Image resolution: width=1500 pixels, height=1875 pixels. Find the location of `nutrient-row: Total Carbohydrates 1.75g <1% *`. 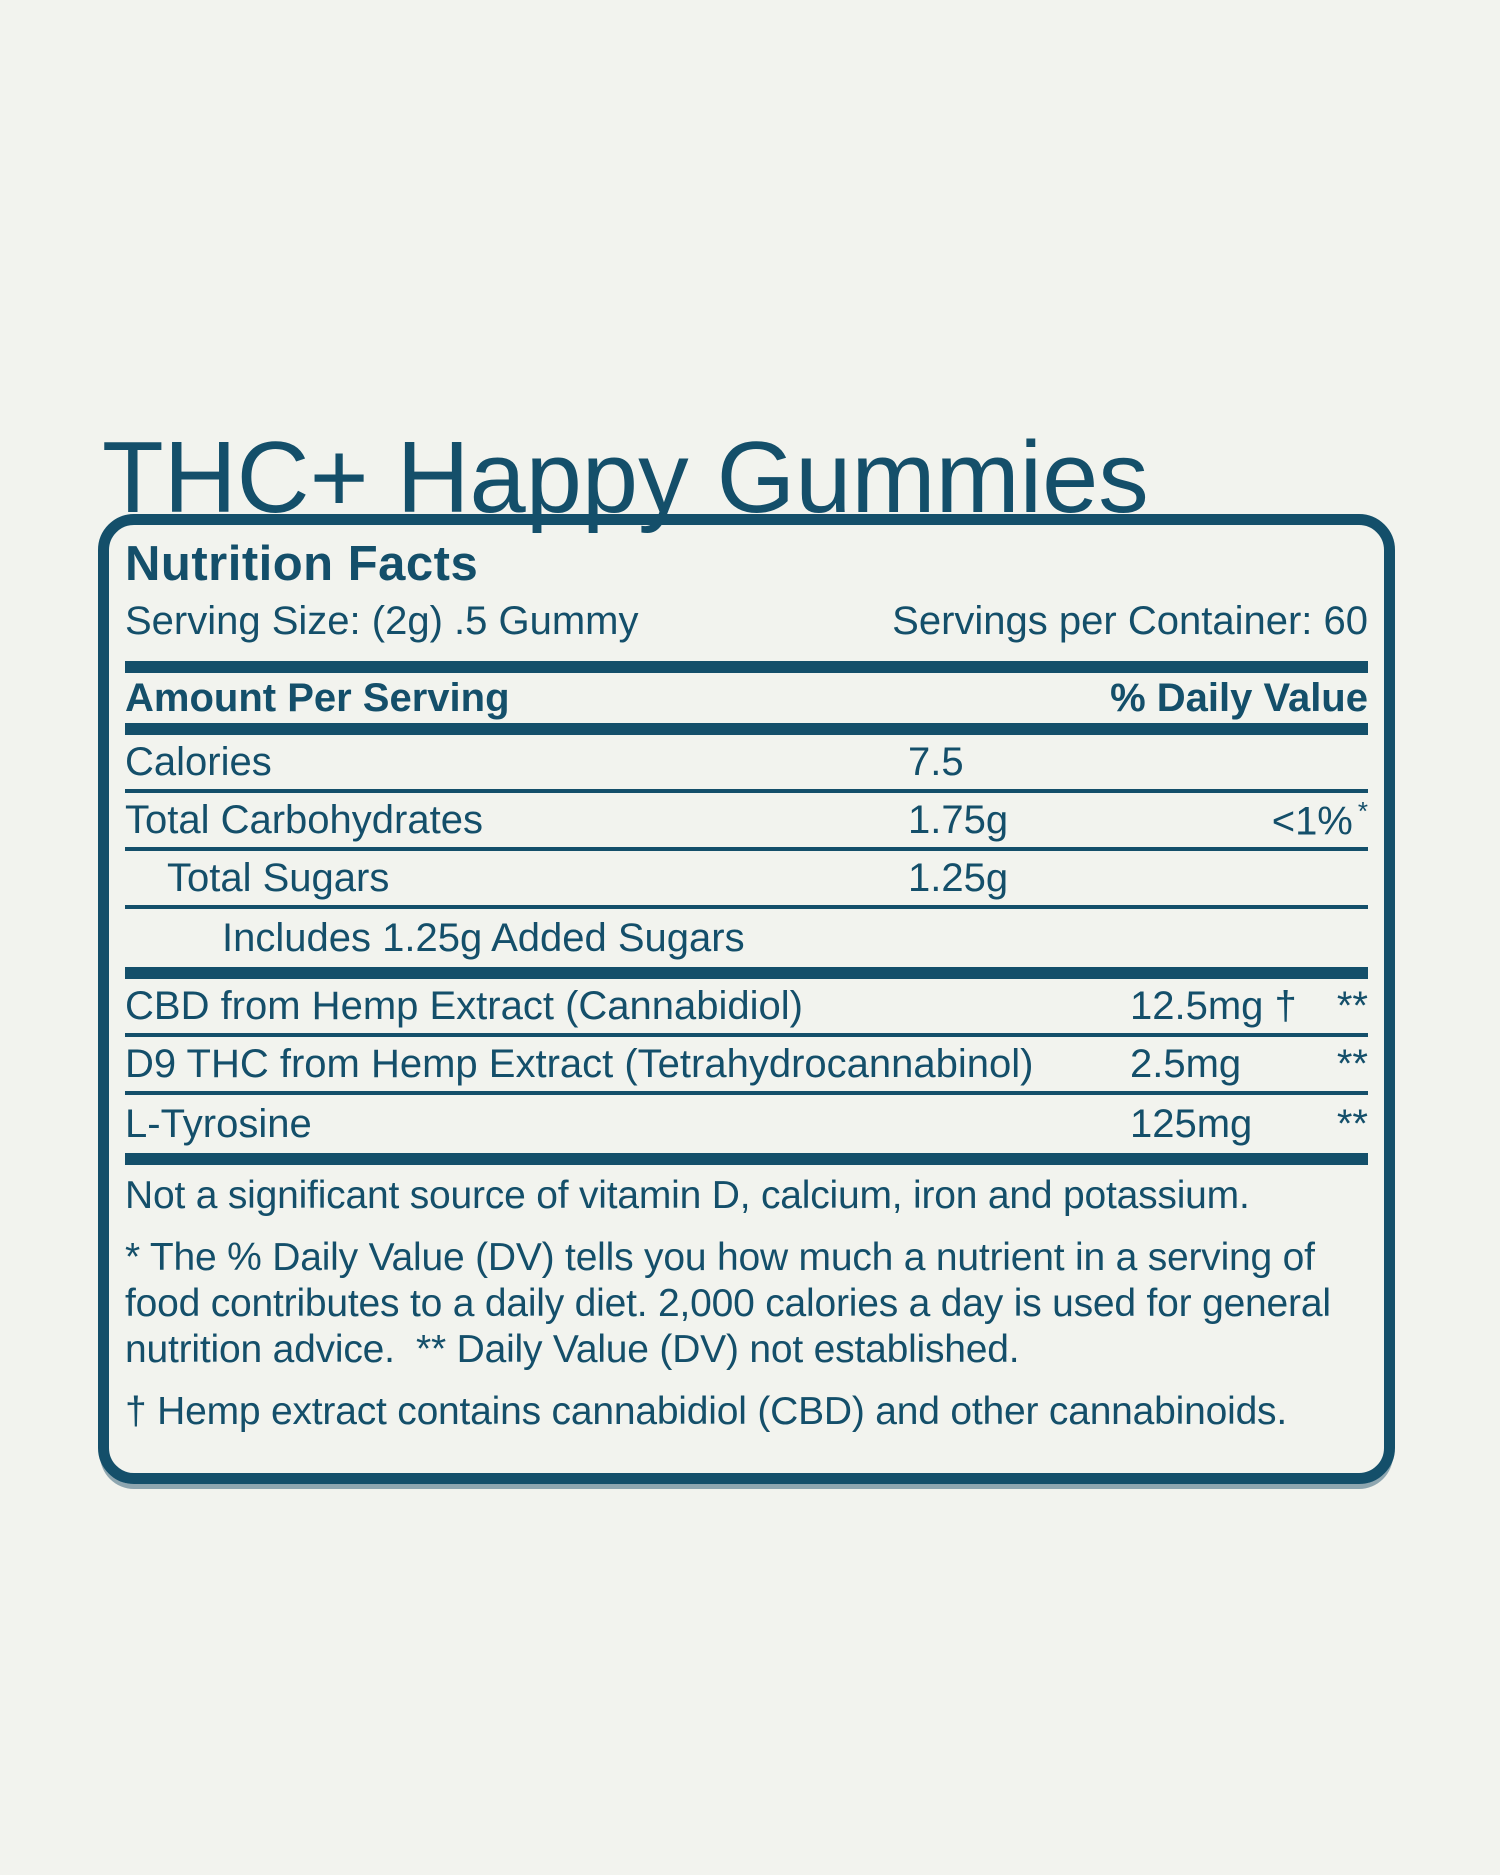

nutrient-row: Total Carbohydrates 1.75g <1% * is located at coordinates (746, 822).